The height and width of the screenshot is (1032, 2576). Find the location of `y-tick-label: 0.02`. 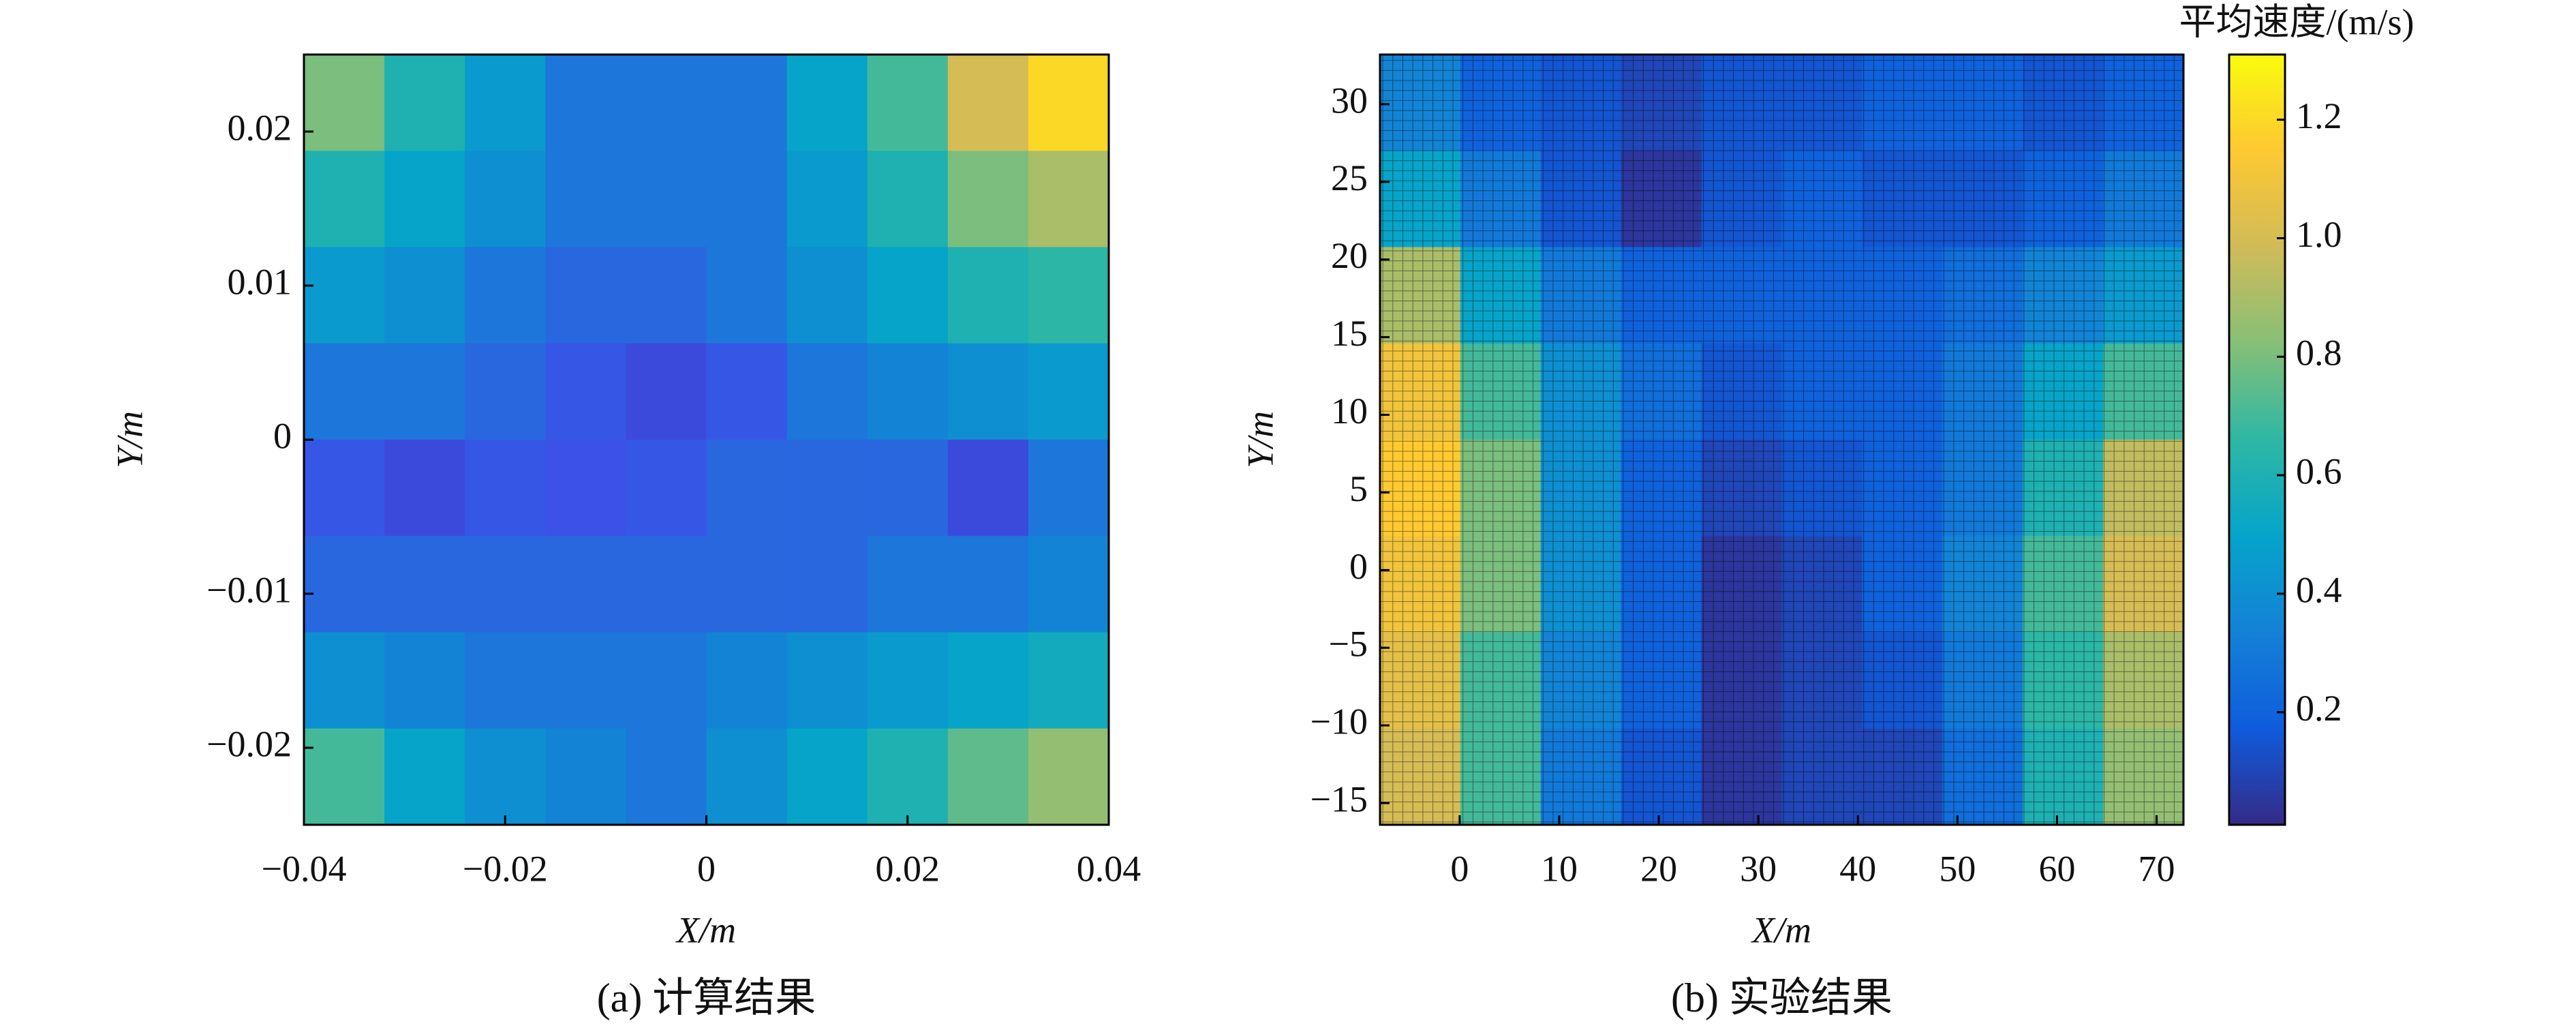

y-tick-label: 0.02 is located at coordinates (260, 127).